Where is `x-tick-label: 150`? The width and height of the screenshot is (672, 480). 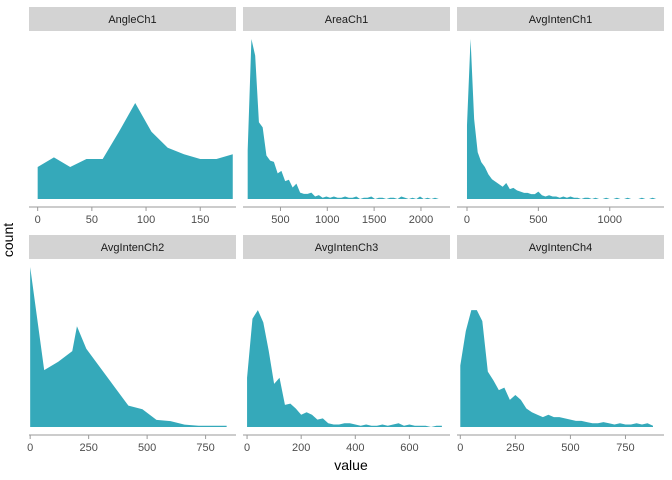 x-tick-label: 150 is located at coordinates (200, 220).